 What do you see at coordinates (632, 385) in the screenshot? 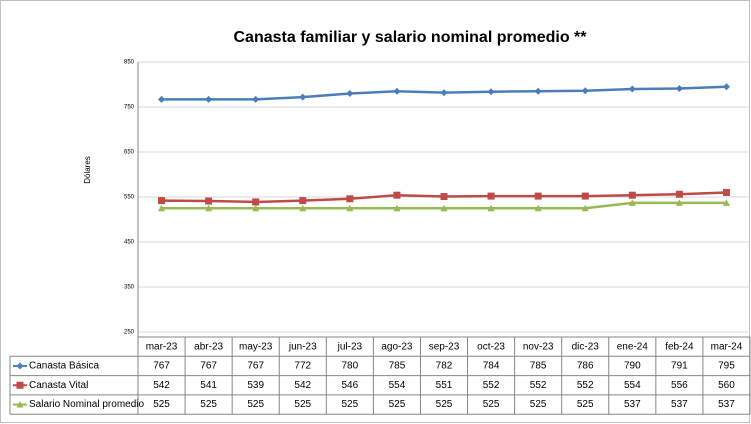
I see `table-value: 554` at bounding box center [632, 385].